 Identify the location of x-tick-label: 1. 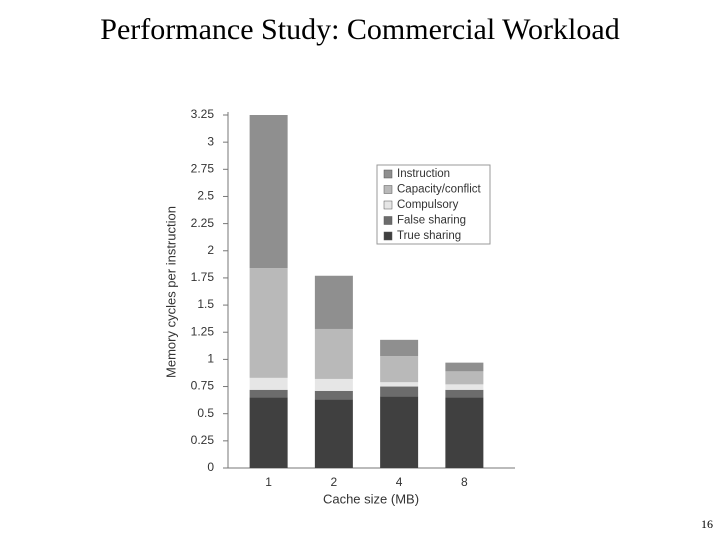
(268, 482).